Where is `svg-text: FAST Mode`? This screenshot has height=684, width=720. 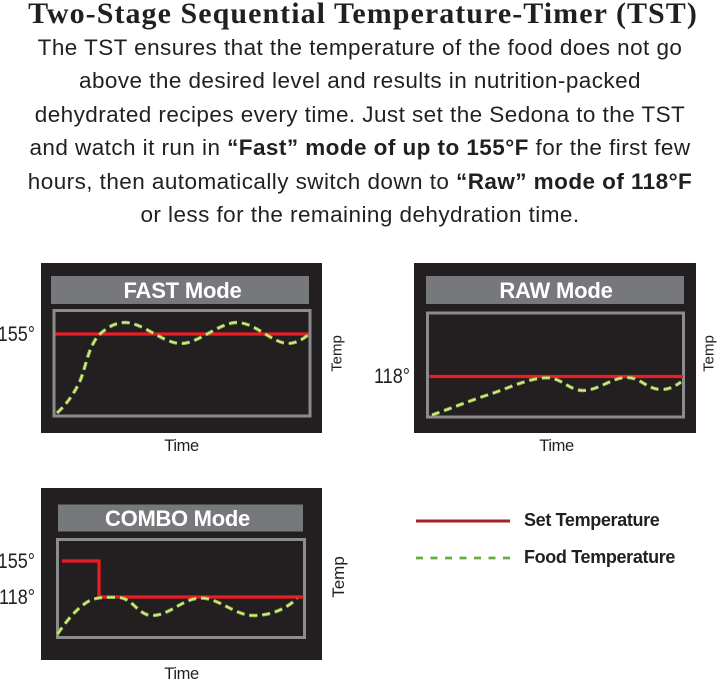 svg-text: FAST Mode is located at coordinates (183, 290).